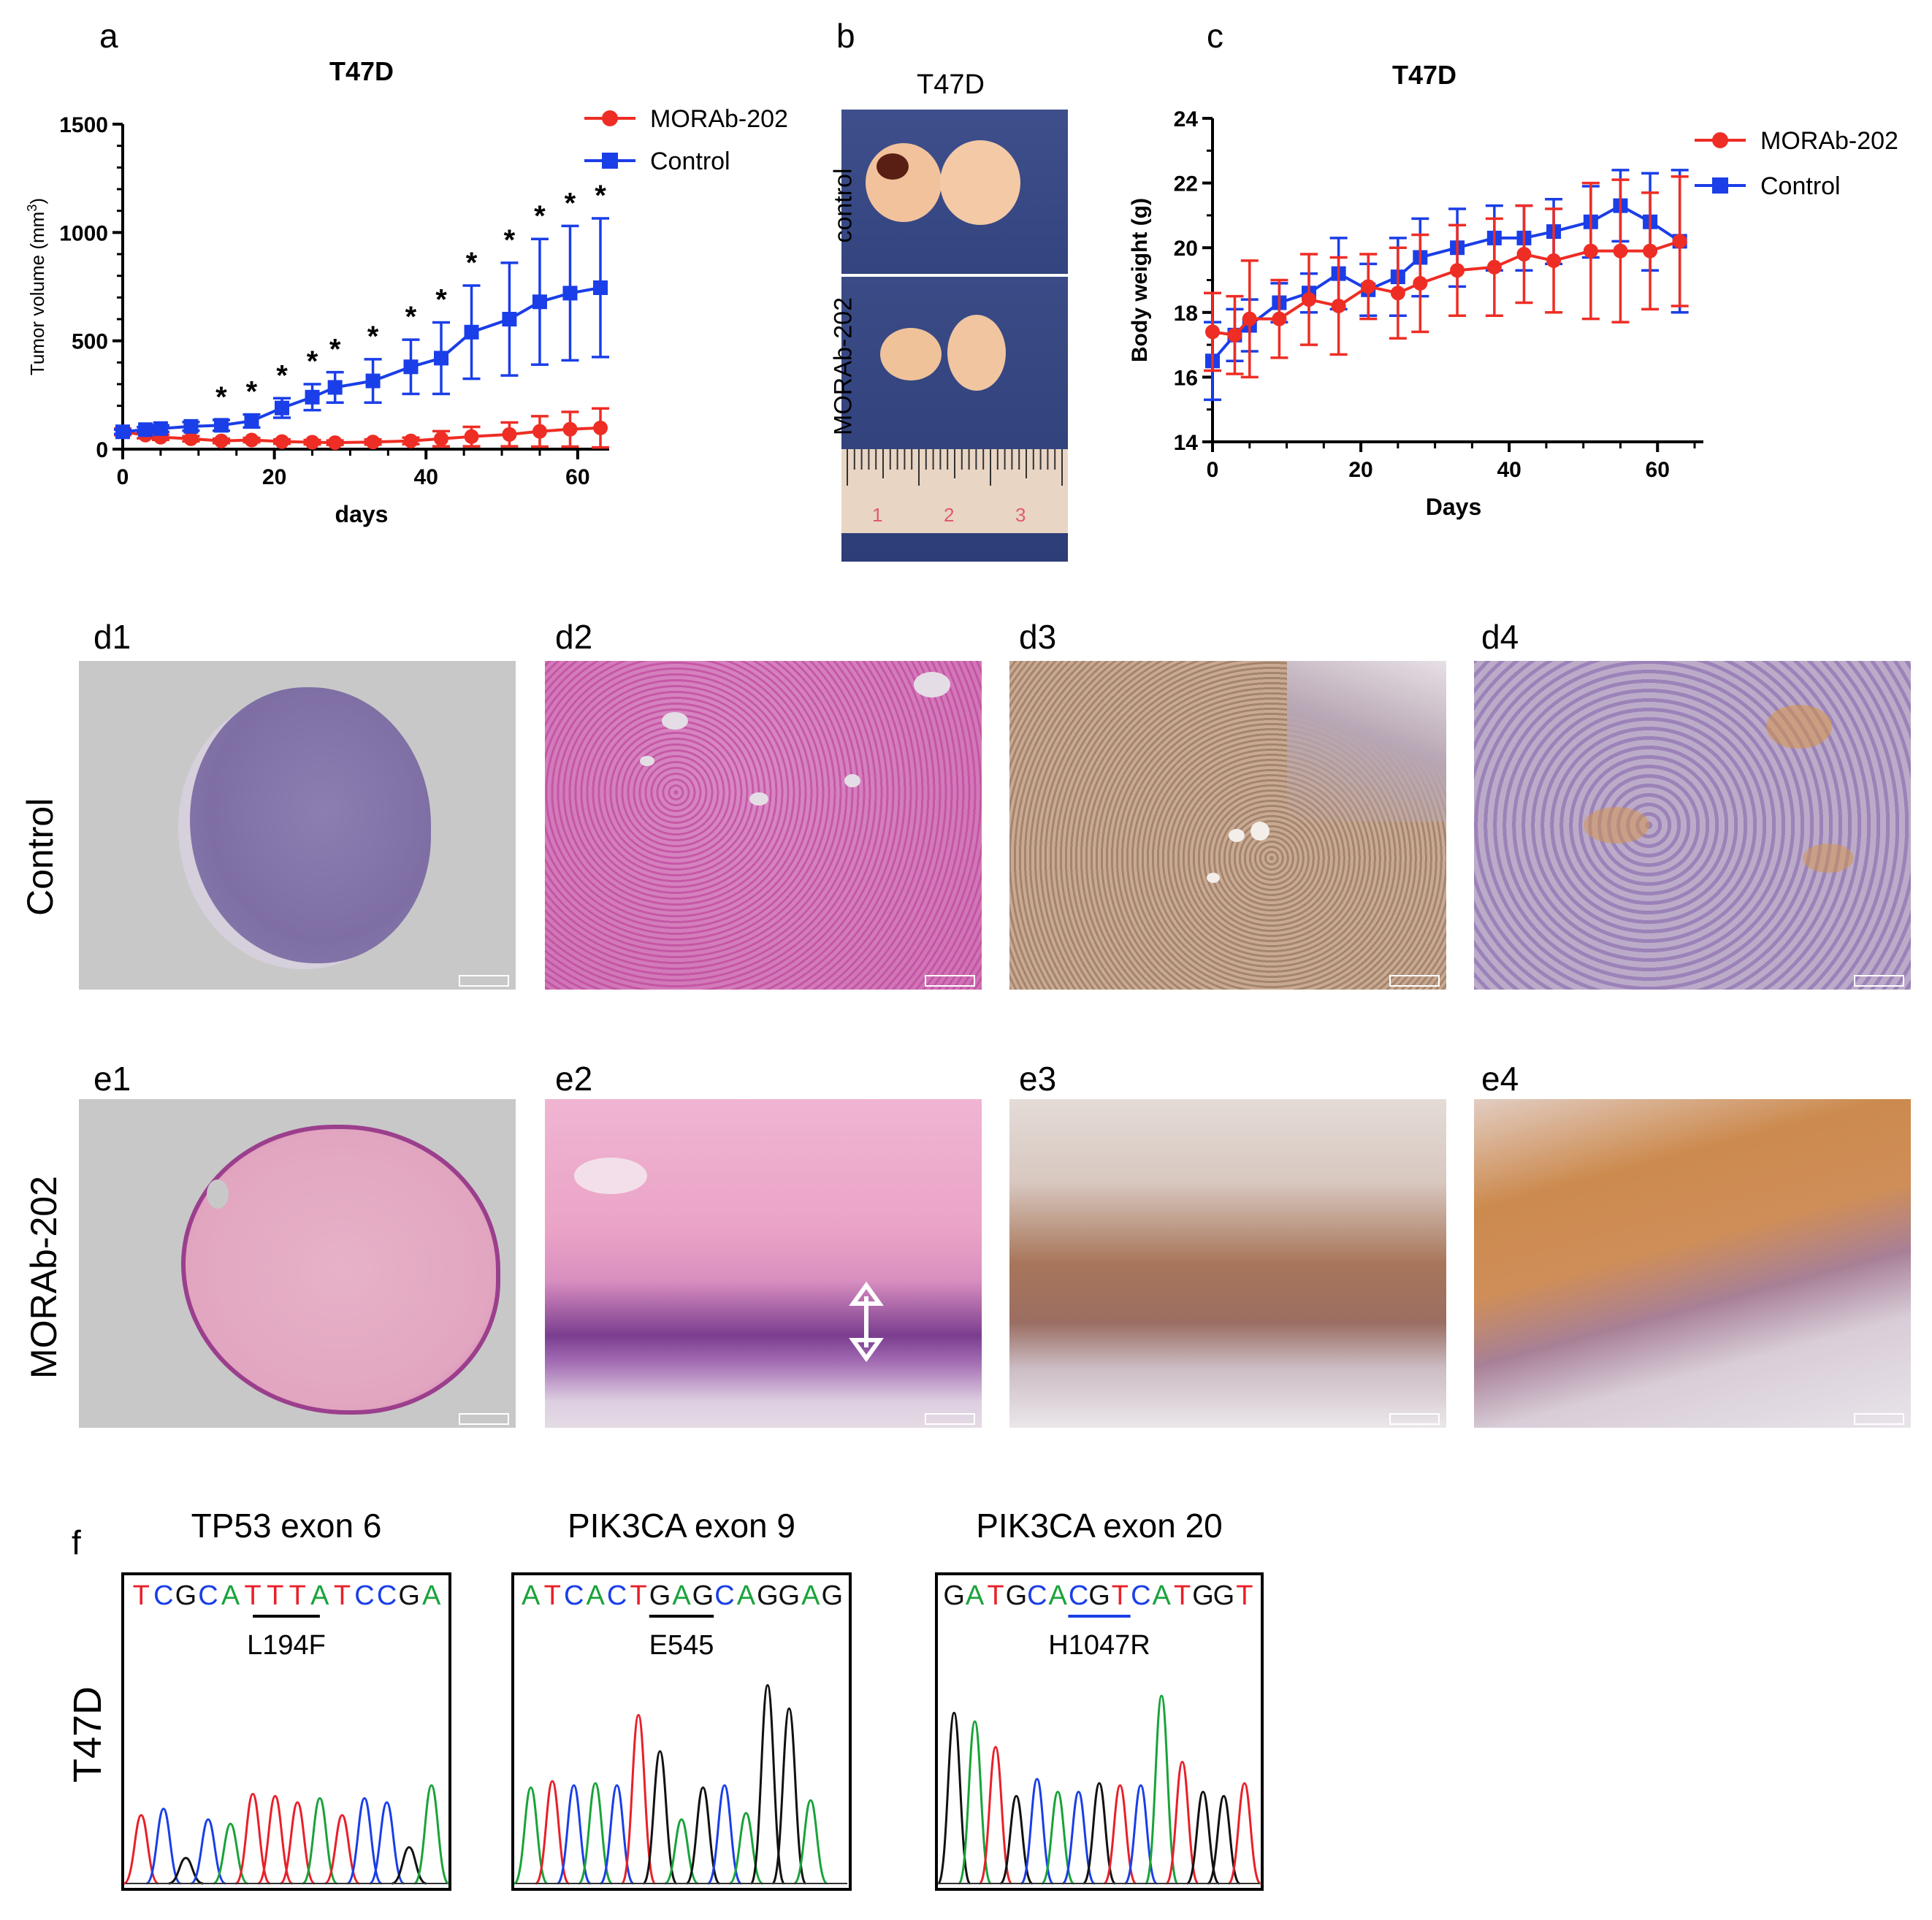  What do you see at coordinates (866, 1322) in the screenshot?
I see `thickness-arrow` at bounding box center [866, 1322].